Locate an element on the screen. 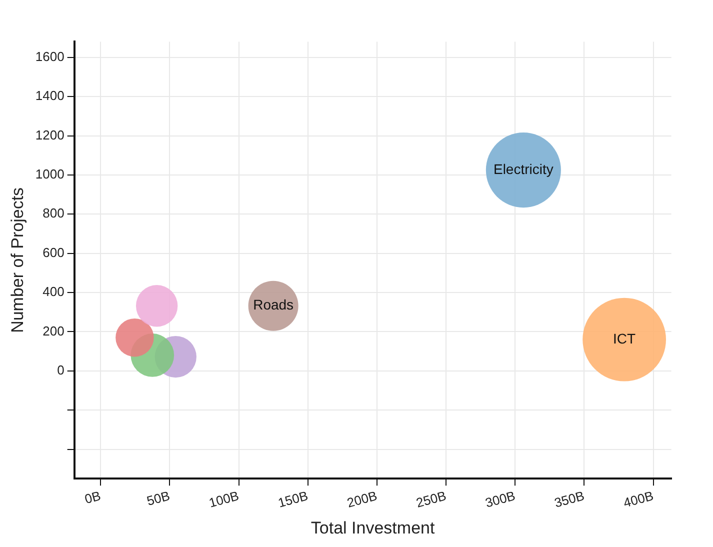 The height and width of the screenshot is (547, 713). y-tick-label: 1400 is located at coordinates (49, 96).